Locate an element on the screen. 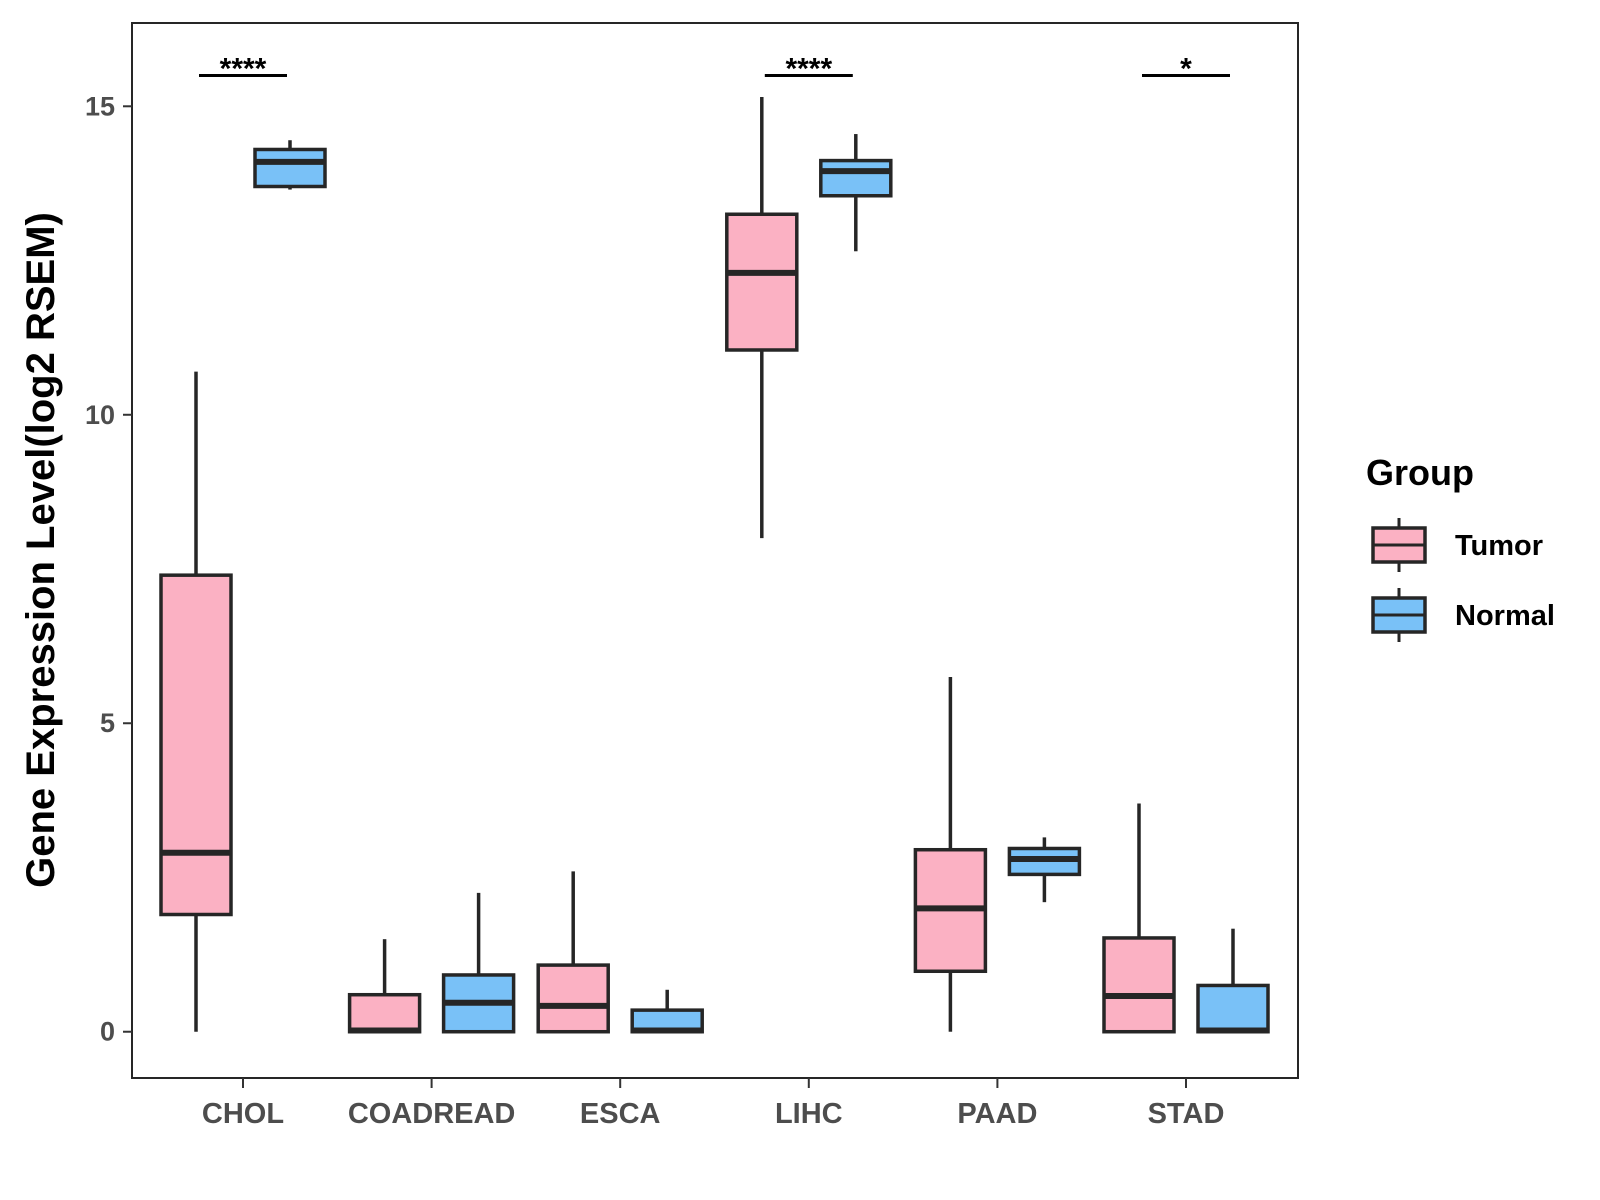 The height and width of the screenshot is (1200, 1600). significance-label-stad: * is located at coordinates (1186, 68).